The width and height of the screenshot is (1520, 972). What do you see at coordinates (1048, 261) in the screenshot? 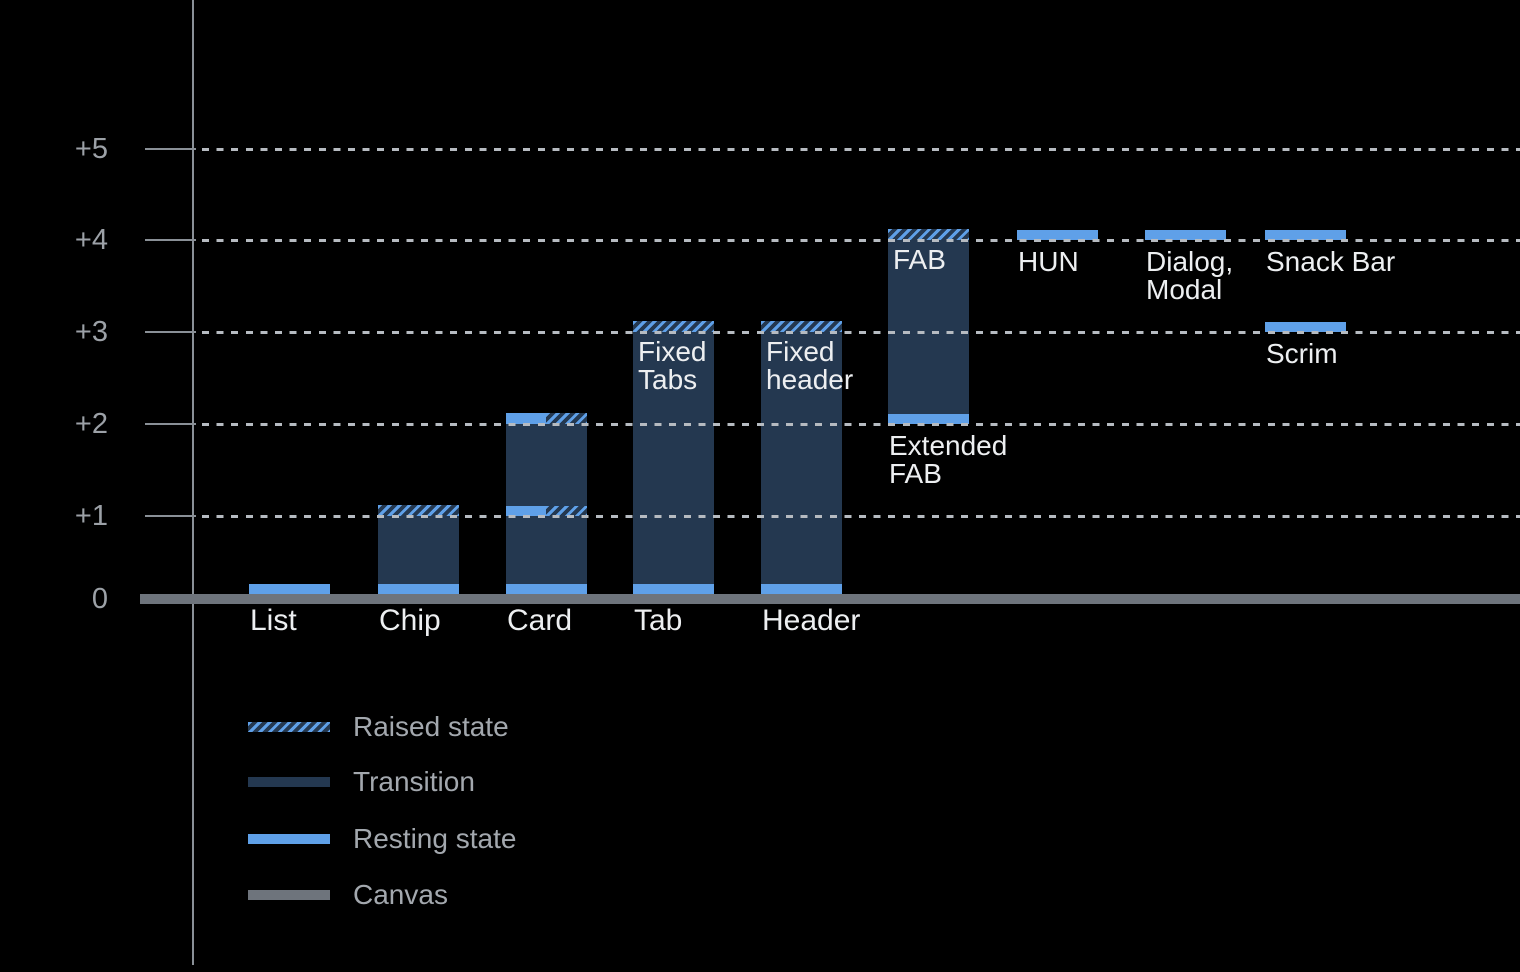
I see `below-label-hun: HUN` at bounding box center [1048, 261].